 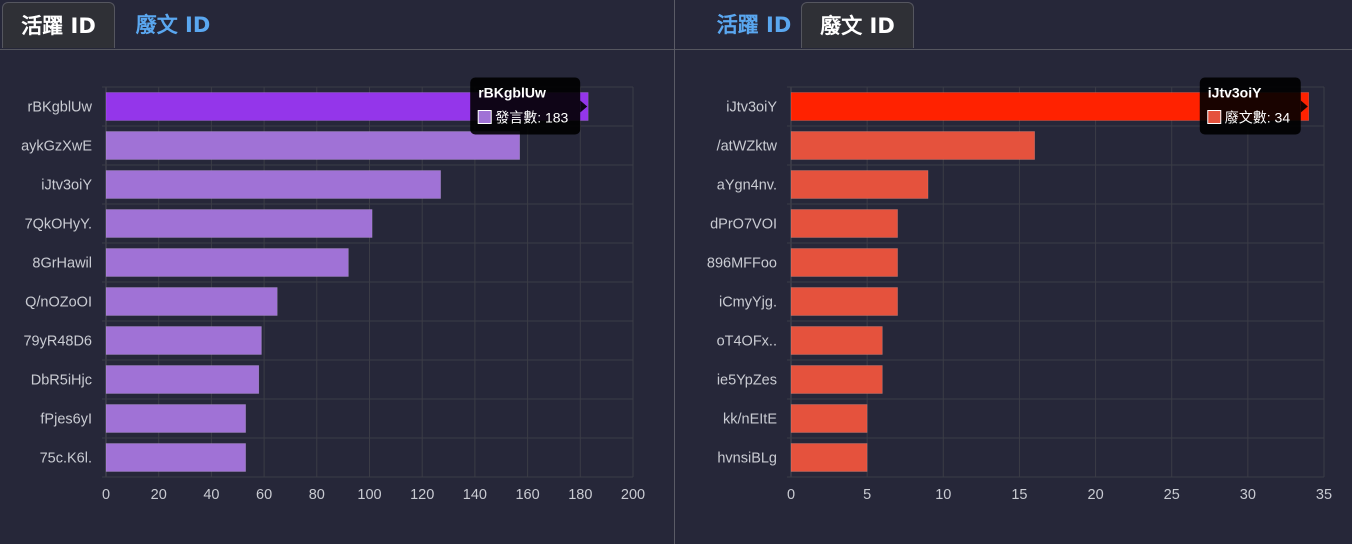 I want to click on right-tab-bar: 活躍 ID 廢文 ID, so click(x=1013, y=25).